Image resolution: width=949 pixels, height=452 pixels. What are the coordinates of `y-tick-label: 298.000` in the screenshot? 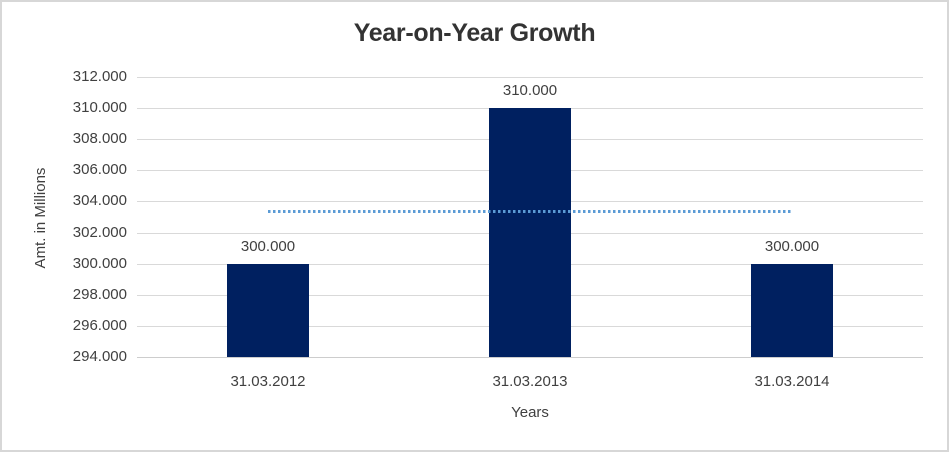 It's located at (99, 294).